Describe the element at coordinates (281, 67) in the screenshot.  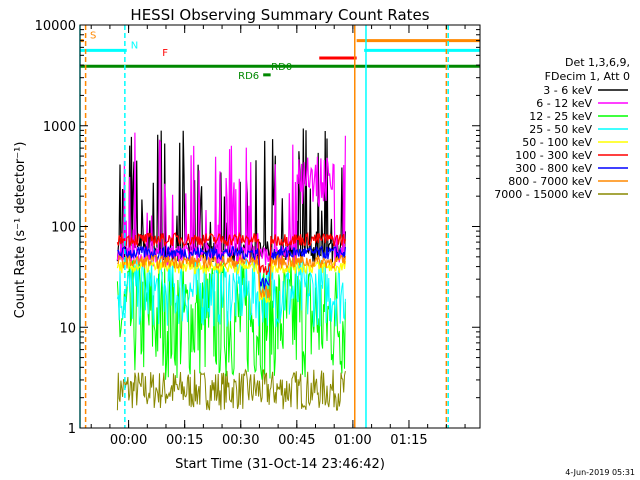
I see `flag-label-rd0: RD0` at that location.